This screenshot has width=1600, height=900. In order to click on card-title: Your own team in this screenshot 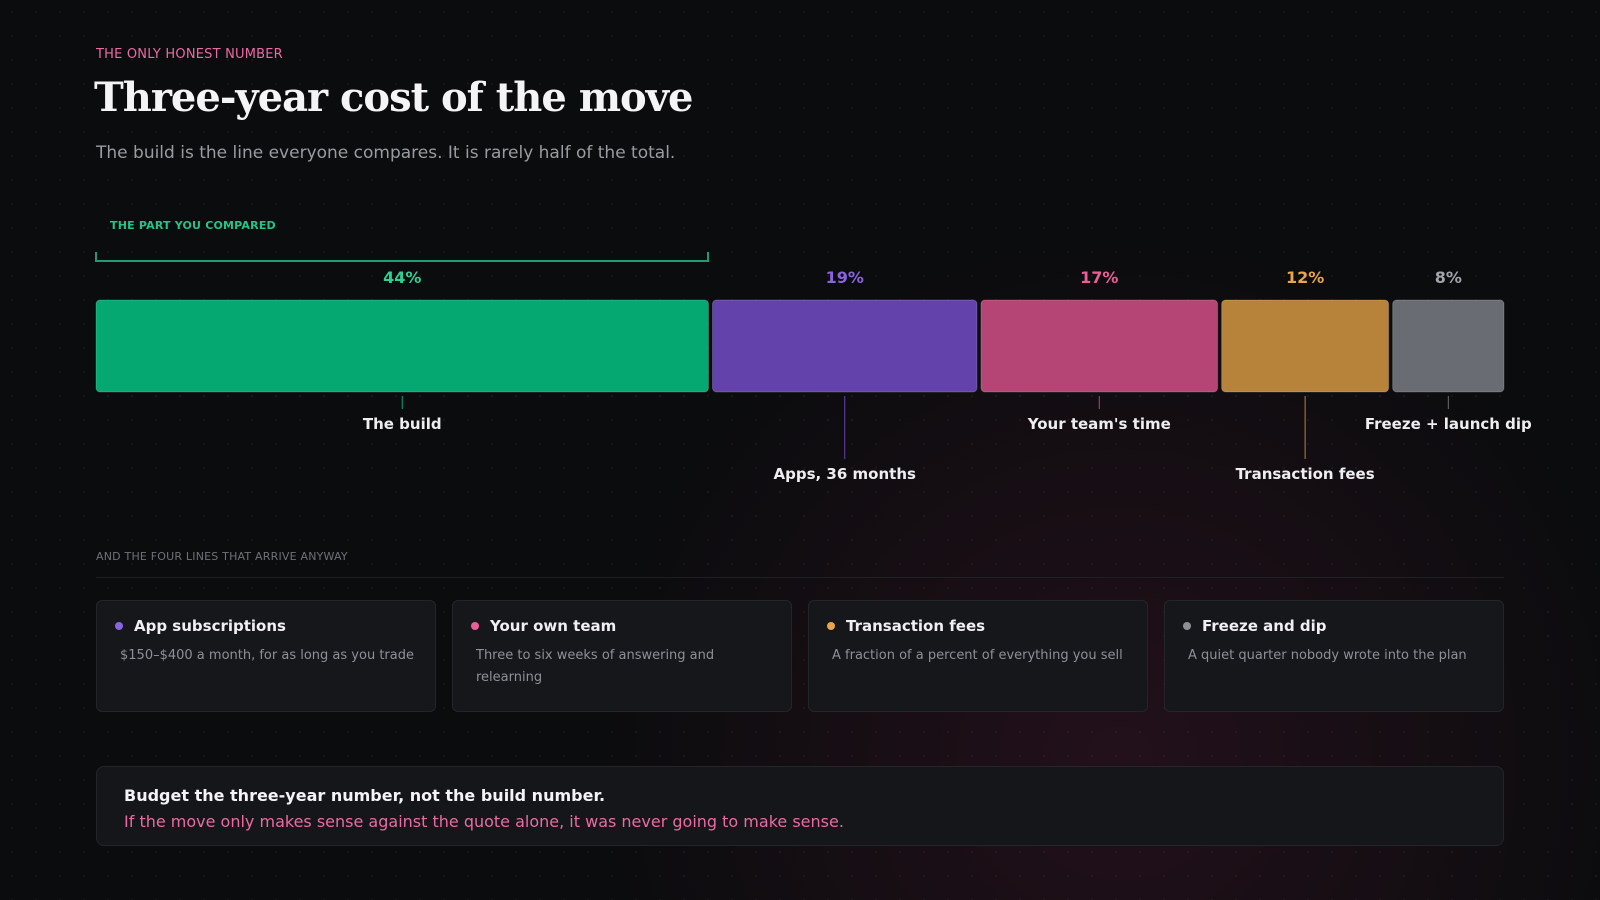, I will do `click(553, 626)`.